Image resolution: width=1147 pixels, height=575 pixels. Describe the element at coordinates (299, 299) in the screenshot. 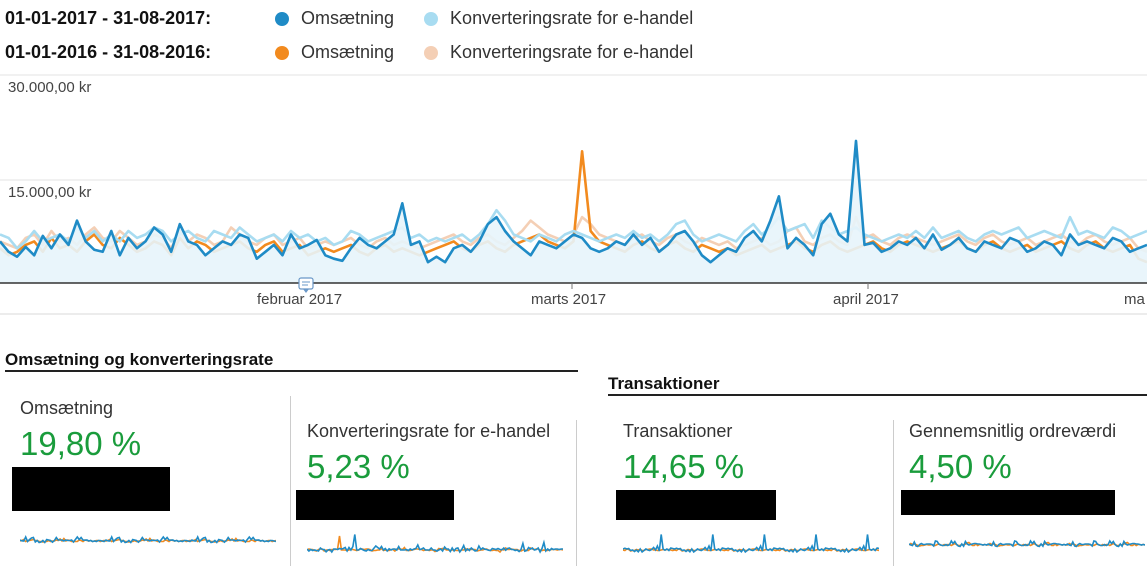

I see `x-tick-label: februar 2017` at that location.